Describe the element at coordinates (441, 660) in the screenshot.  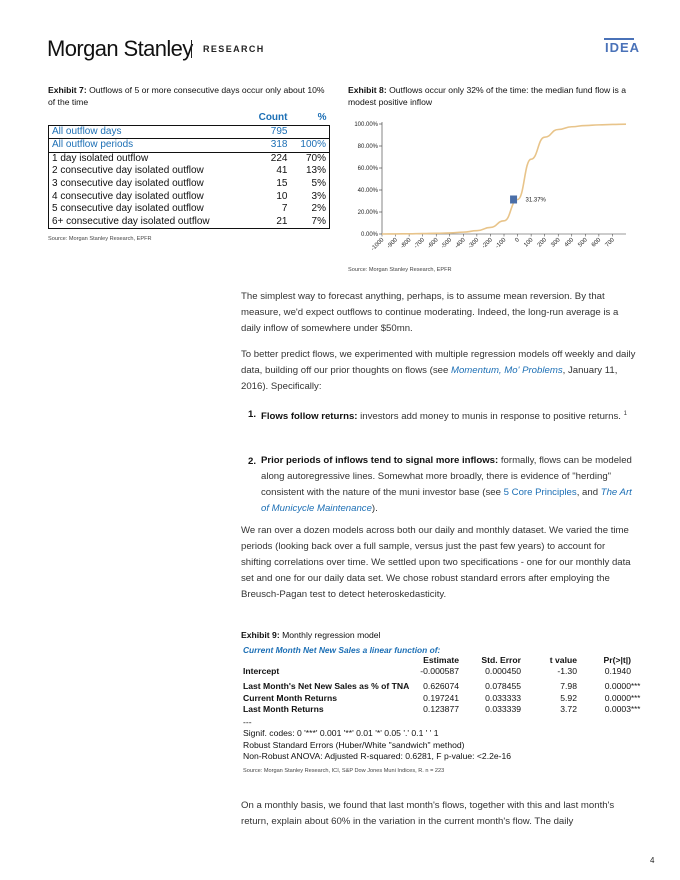
I see `regression-header-row: Estimate Std. Error t value Pr(>|t|)` at that location.